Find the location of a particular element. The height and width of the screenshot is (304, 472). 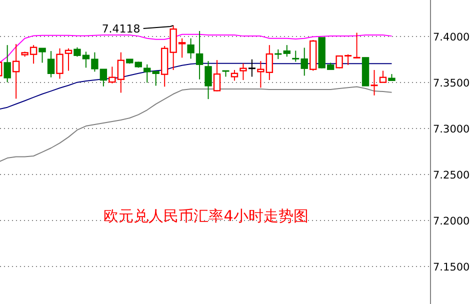

y-tick-label: 7.4000 is located at coordinates (451, 37).